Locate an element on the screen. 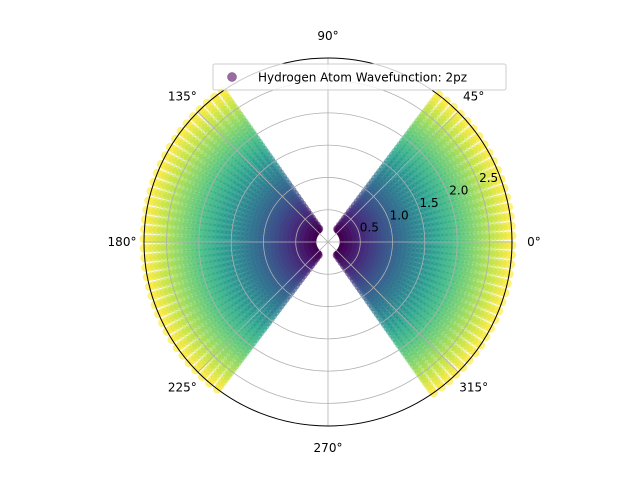 Image resolution: width=640 pixels, height=480 pixels. angular-tick-label: 45° is located at coordinates (473, 96).